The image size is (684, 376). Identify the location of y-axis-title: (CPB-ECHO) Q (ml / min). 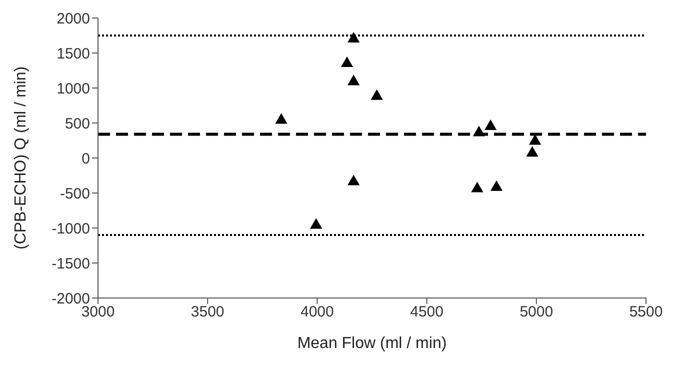
(21, 158).